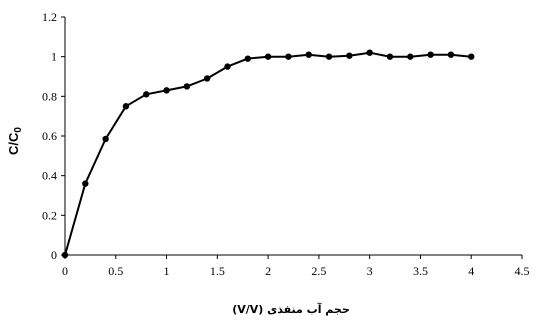 This screenshot has width=537, height=330. Describe the element at coordinates (54, 57) in the screenshot. I see `y-tick-label: 1` at that location.